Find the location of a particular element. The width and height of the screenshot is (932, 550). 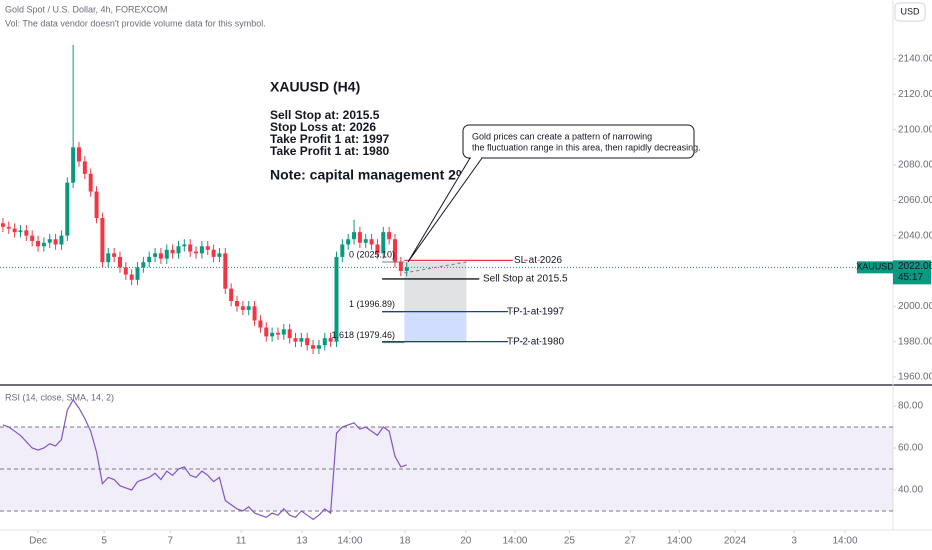

y-tick-label: 40.00 is located at coordinates (910, 490).